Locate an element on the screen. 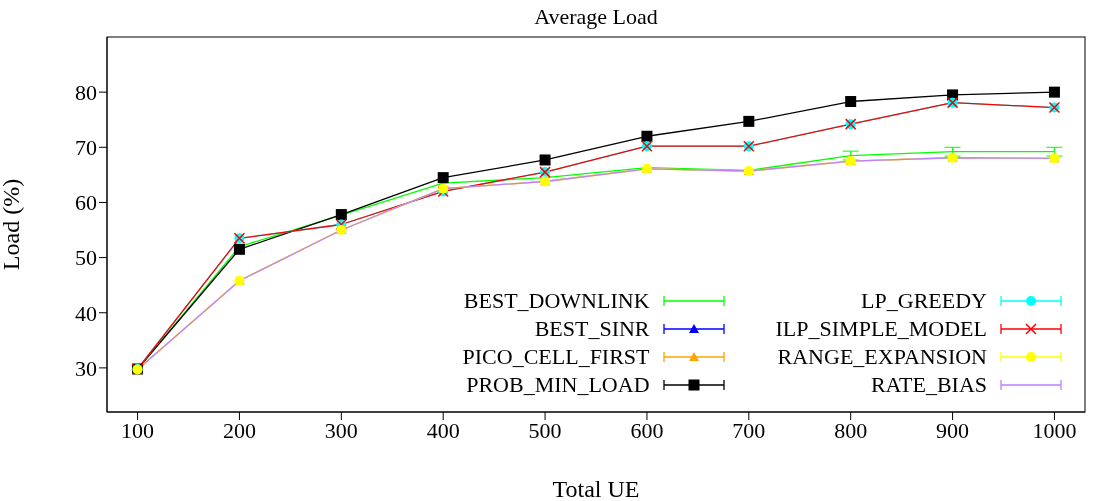 The height and width of the screenshot is (501, 1097). y-tick-label: 30 is located at coordinates (86, 368).